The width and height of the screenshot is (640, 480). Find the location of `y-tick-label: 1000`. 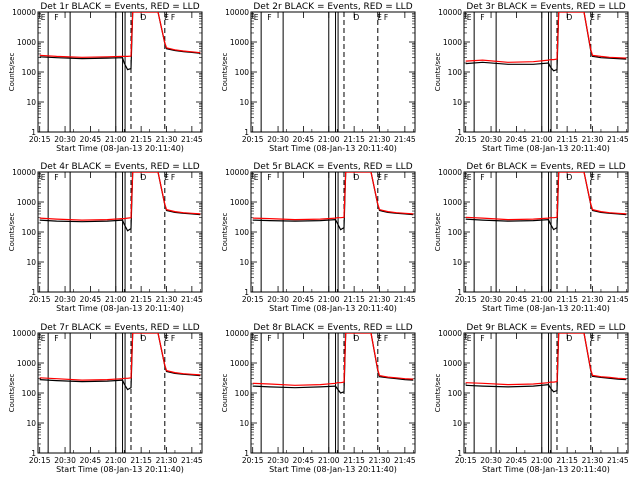

y-tick-label: 1000 is located at coordinates (26, 42).